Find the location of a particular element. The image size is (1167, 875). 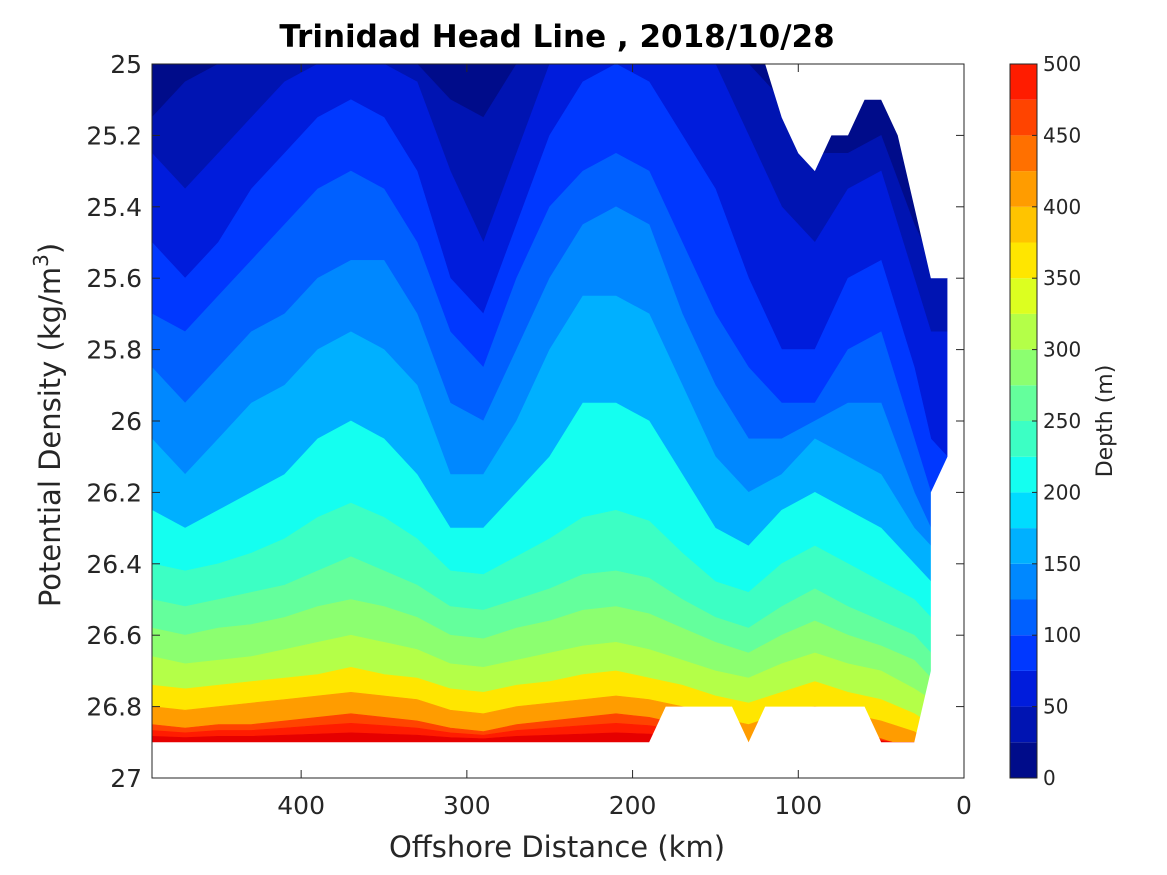

y-tick-label: 25.8 is located at coordinates (114, 350).